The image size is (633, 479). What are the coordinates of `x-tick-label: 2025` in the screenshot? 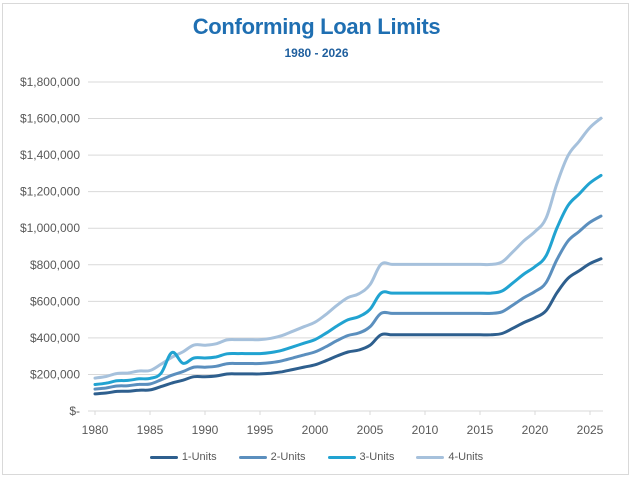 It's located at (590, 430).